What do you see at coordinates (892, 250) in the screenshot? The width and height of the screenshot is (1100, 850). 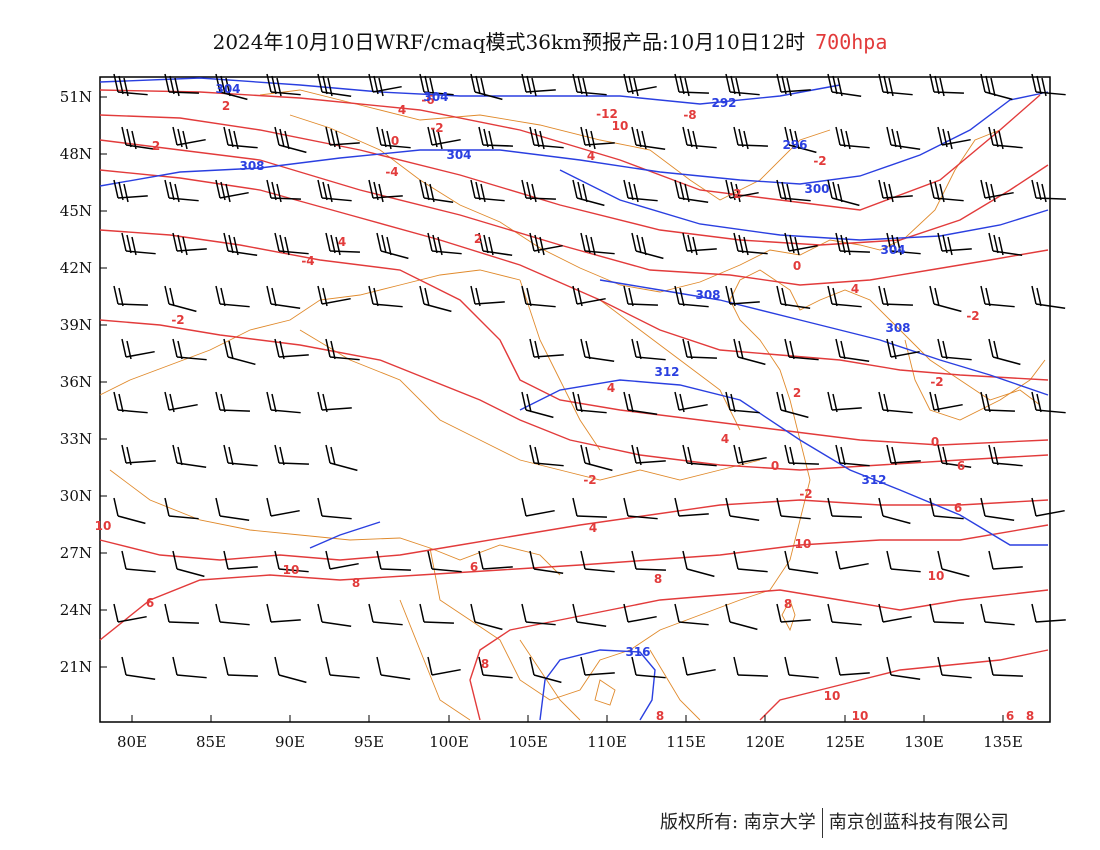 I see `height-label: 304` at bounding box center [892, 250].